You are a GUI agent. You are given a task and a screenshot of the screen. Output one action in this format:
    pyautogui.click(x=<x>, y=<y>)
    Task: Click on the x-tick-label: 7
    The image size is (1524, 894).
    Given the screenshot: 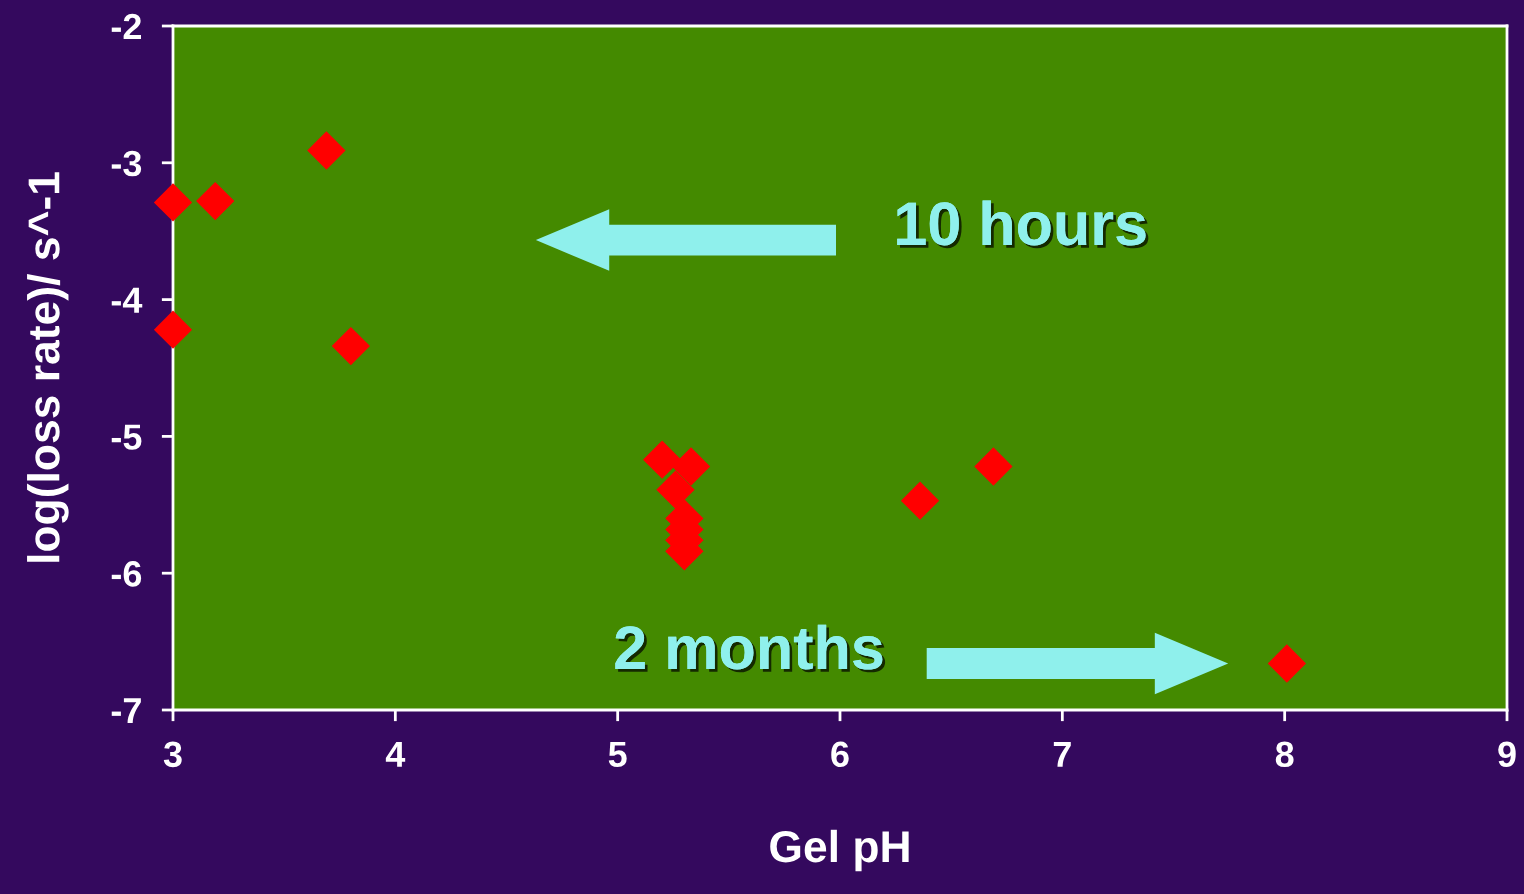 What is the action you would take?
    pyautogui.click(x=1062, y=754)
    